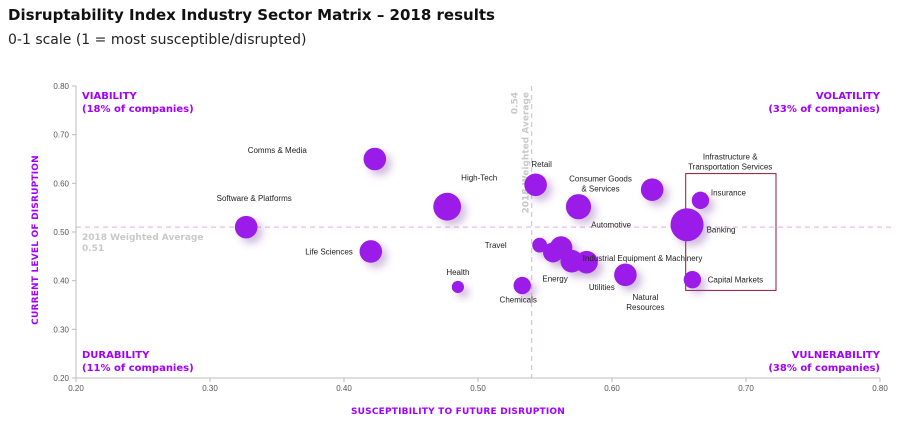 This screenshot has height=426, width=913. I want to click on bubble-life-sciences, so click(371, 251).